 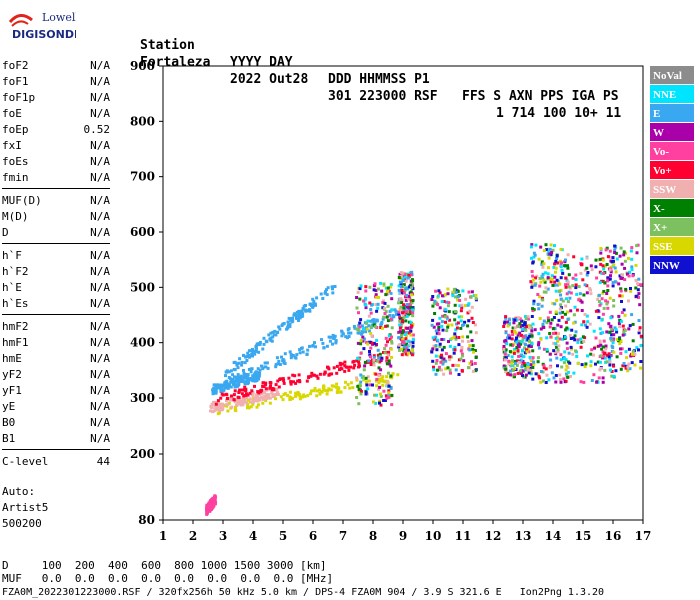 What do you see at coordinates (142, 287) in the screenshot?
I see `y-tick-label: 500` at bounding box center [142, 287].